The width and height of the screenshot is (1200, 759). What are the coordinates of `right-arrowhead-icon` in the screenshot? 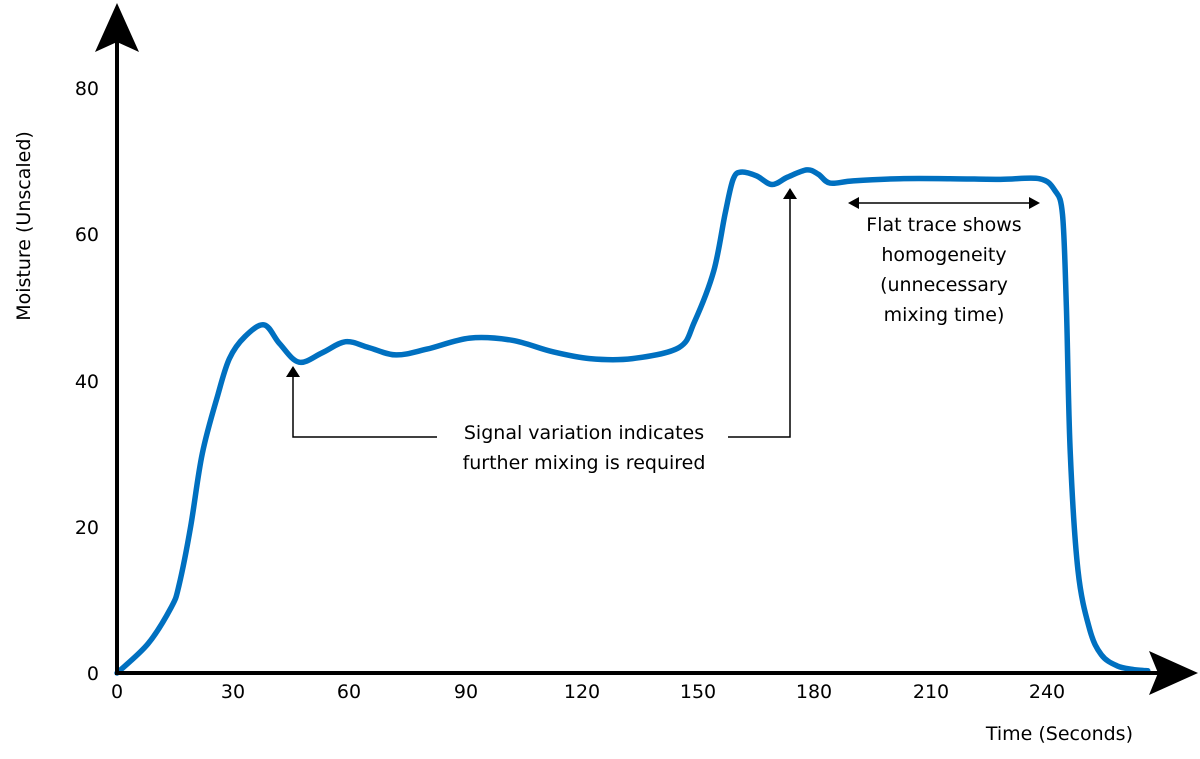 It's located at (790, 193).